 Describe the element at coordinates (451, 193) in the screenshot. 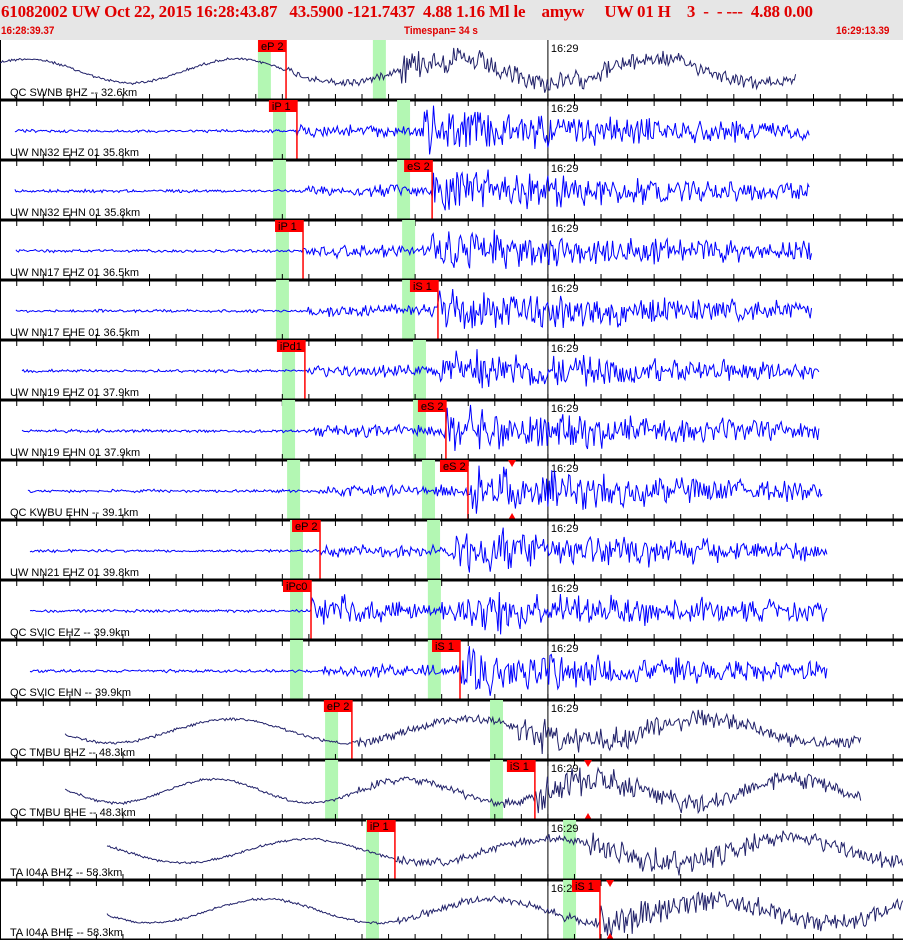

I see `trace-panel: 16:29 eS 2 UW NN32 EHN 01 35.8km` at that location.